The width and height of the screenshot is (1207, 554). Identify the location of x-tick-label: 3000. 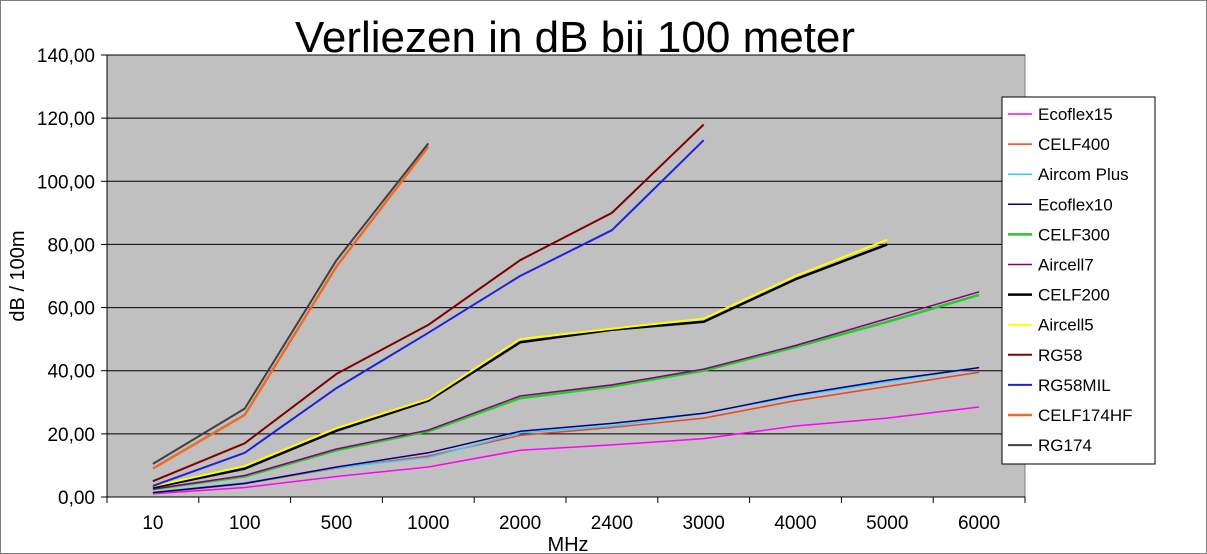
(704, 523).